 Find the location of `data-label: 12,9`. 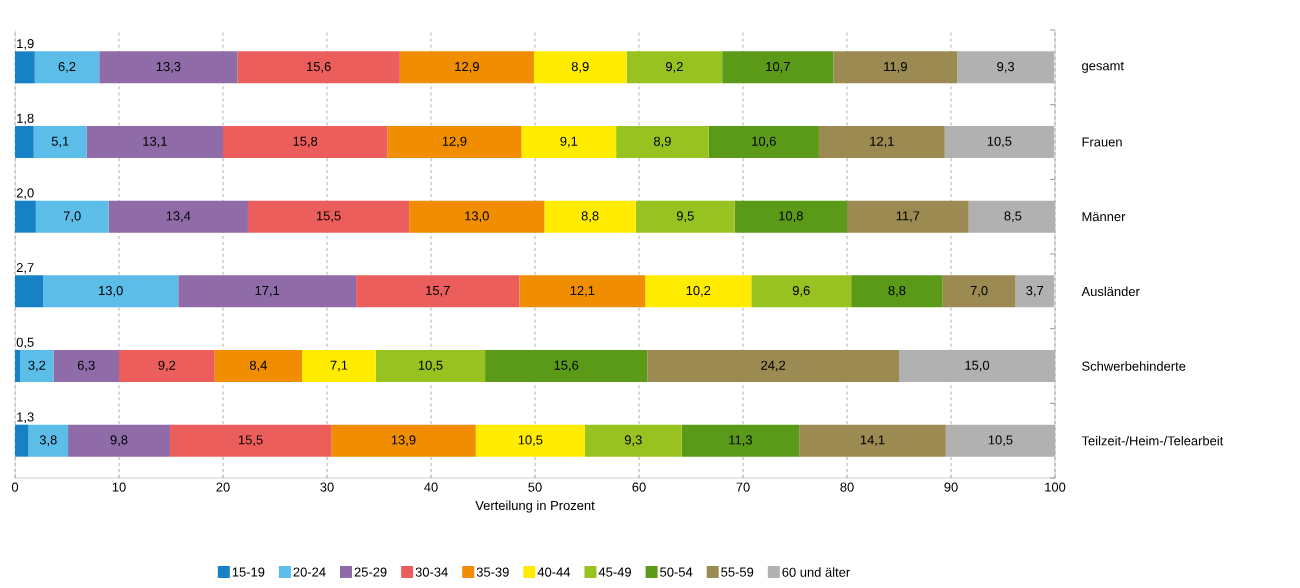

data-label: 12,9 is located at coordinates (454, 142).